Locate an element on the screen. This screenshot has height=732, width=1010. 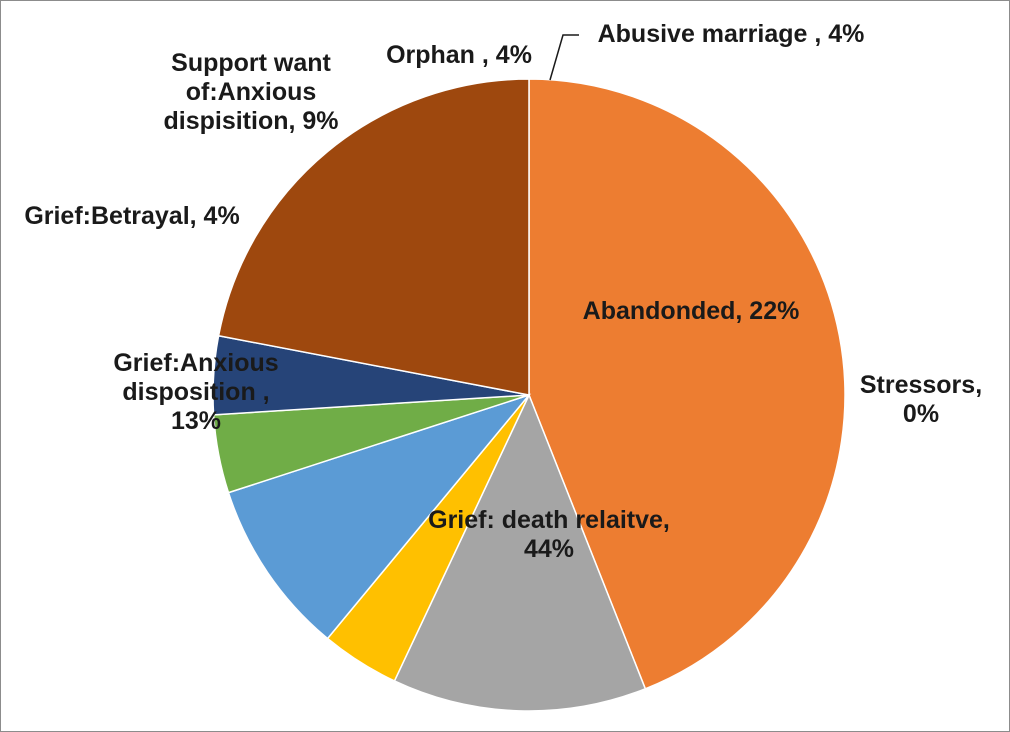
slice-label-line: Grief:Anxious is located at coordinates (195, 363).